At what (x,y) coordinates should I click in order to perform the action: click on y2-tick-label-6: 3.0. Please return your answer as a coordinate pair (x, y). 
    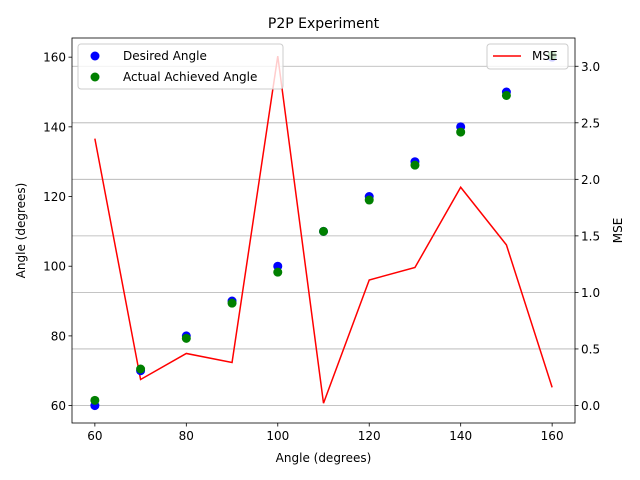
    Looking at the image, I should click on (590, 67).